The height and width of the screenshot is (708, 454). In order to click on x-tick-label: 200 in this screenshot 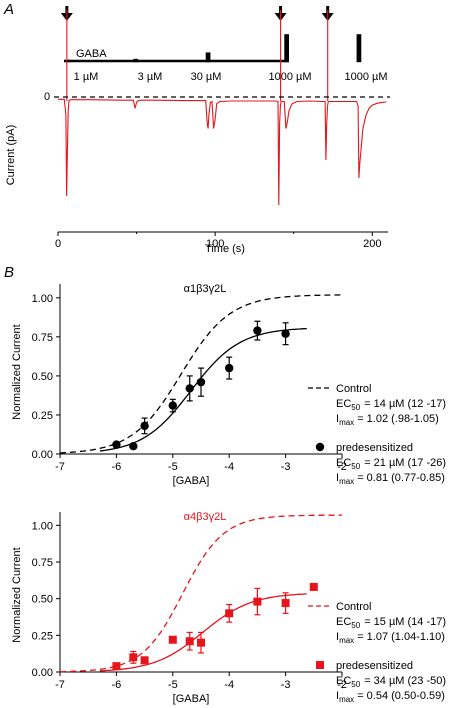, I will do `click(372, 244)`.